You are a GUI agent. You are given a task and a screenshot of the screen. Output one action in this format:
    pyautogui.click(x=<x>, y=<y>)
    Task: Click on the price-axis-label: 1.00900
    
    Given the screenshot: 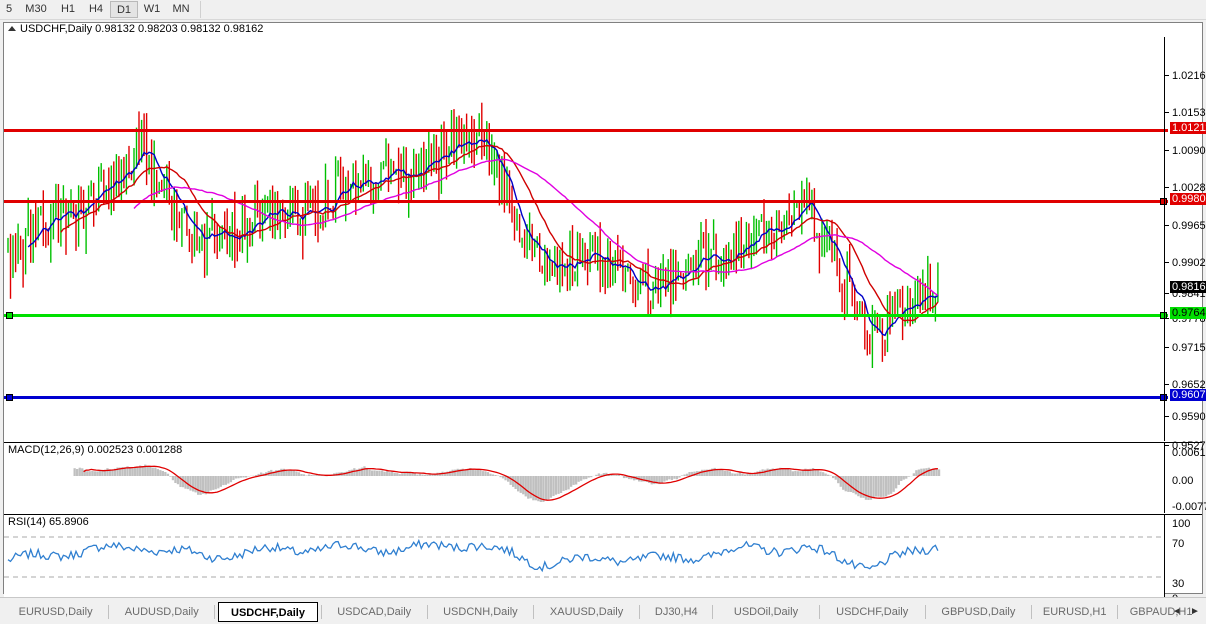 What is the action you would take?
    pyautogui.click(x=1189, y=151)
    